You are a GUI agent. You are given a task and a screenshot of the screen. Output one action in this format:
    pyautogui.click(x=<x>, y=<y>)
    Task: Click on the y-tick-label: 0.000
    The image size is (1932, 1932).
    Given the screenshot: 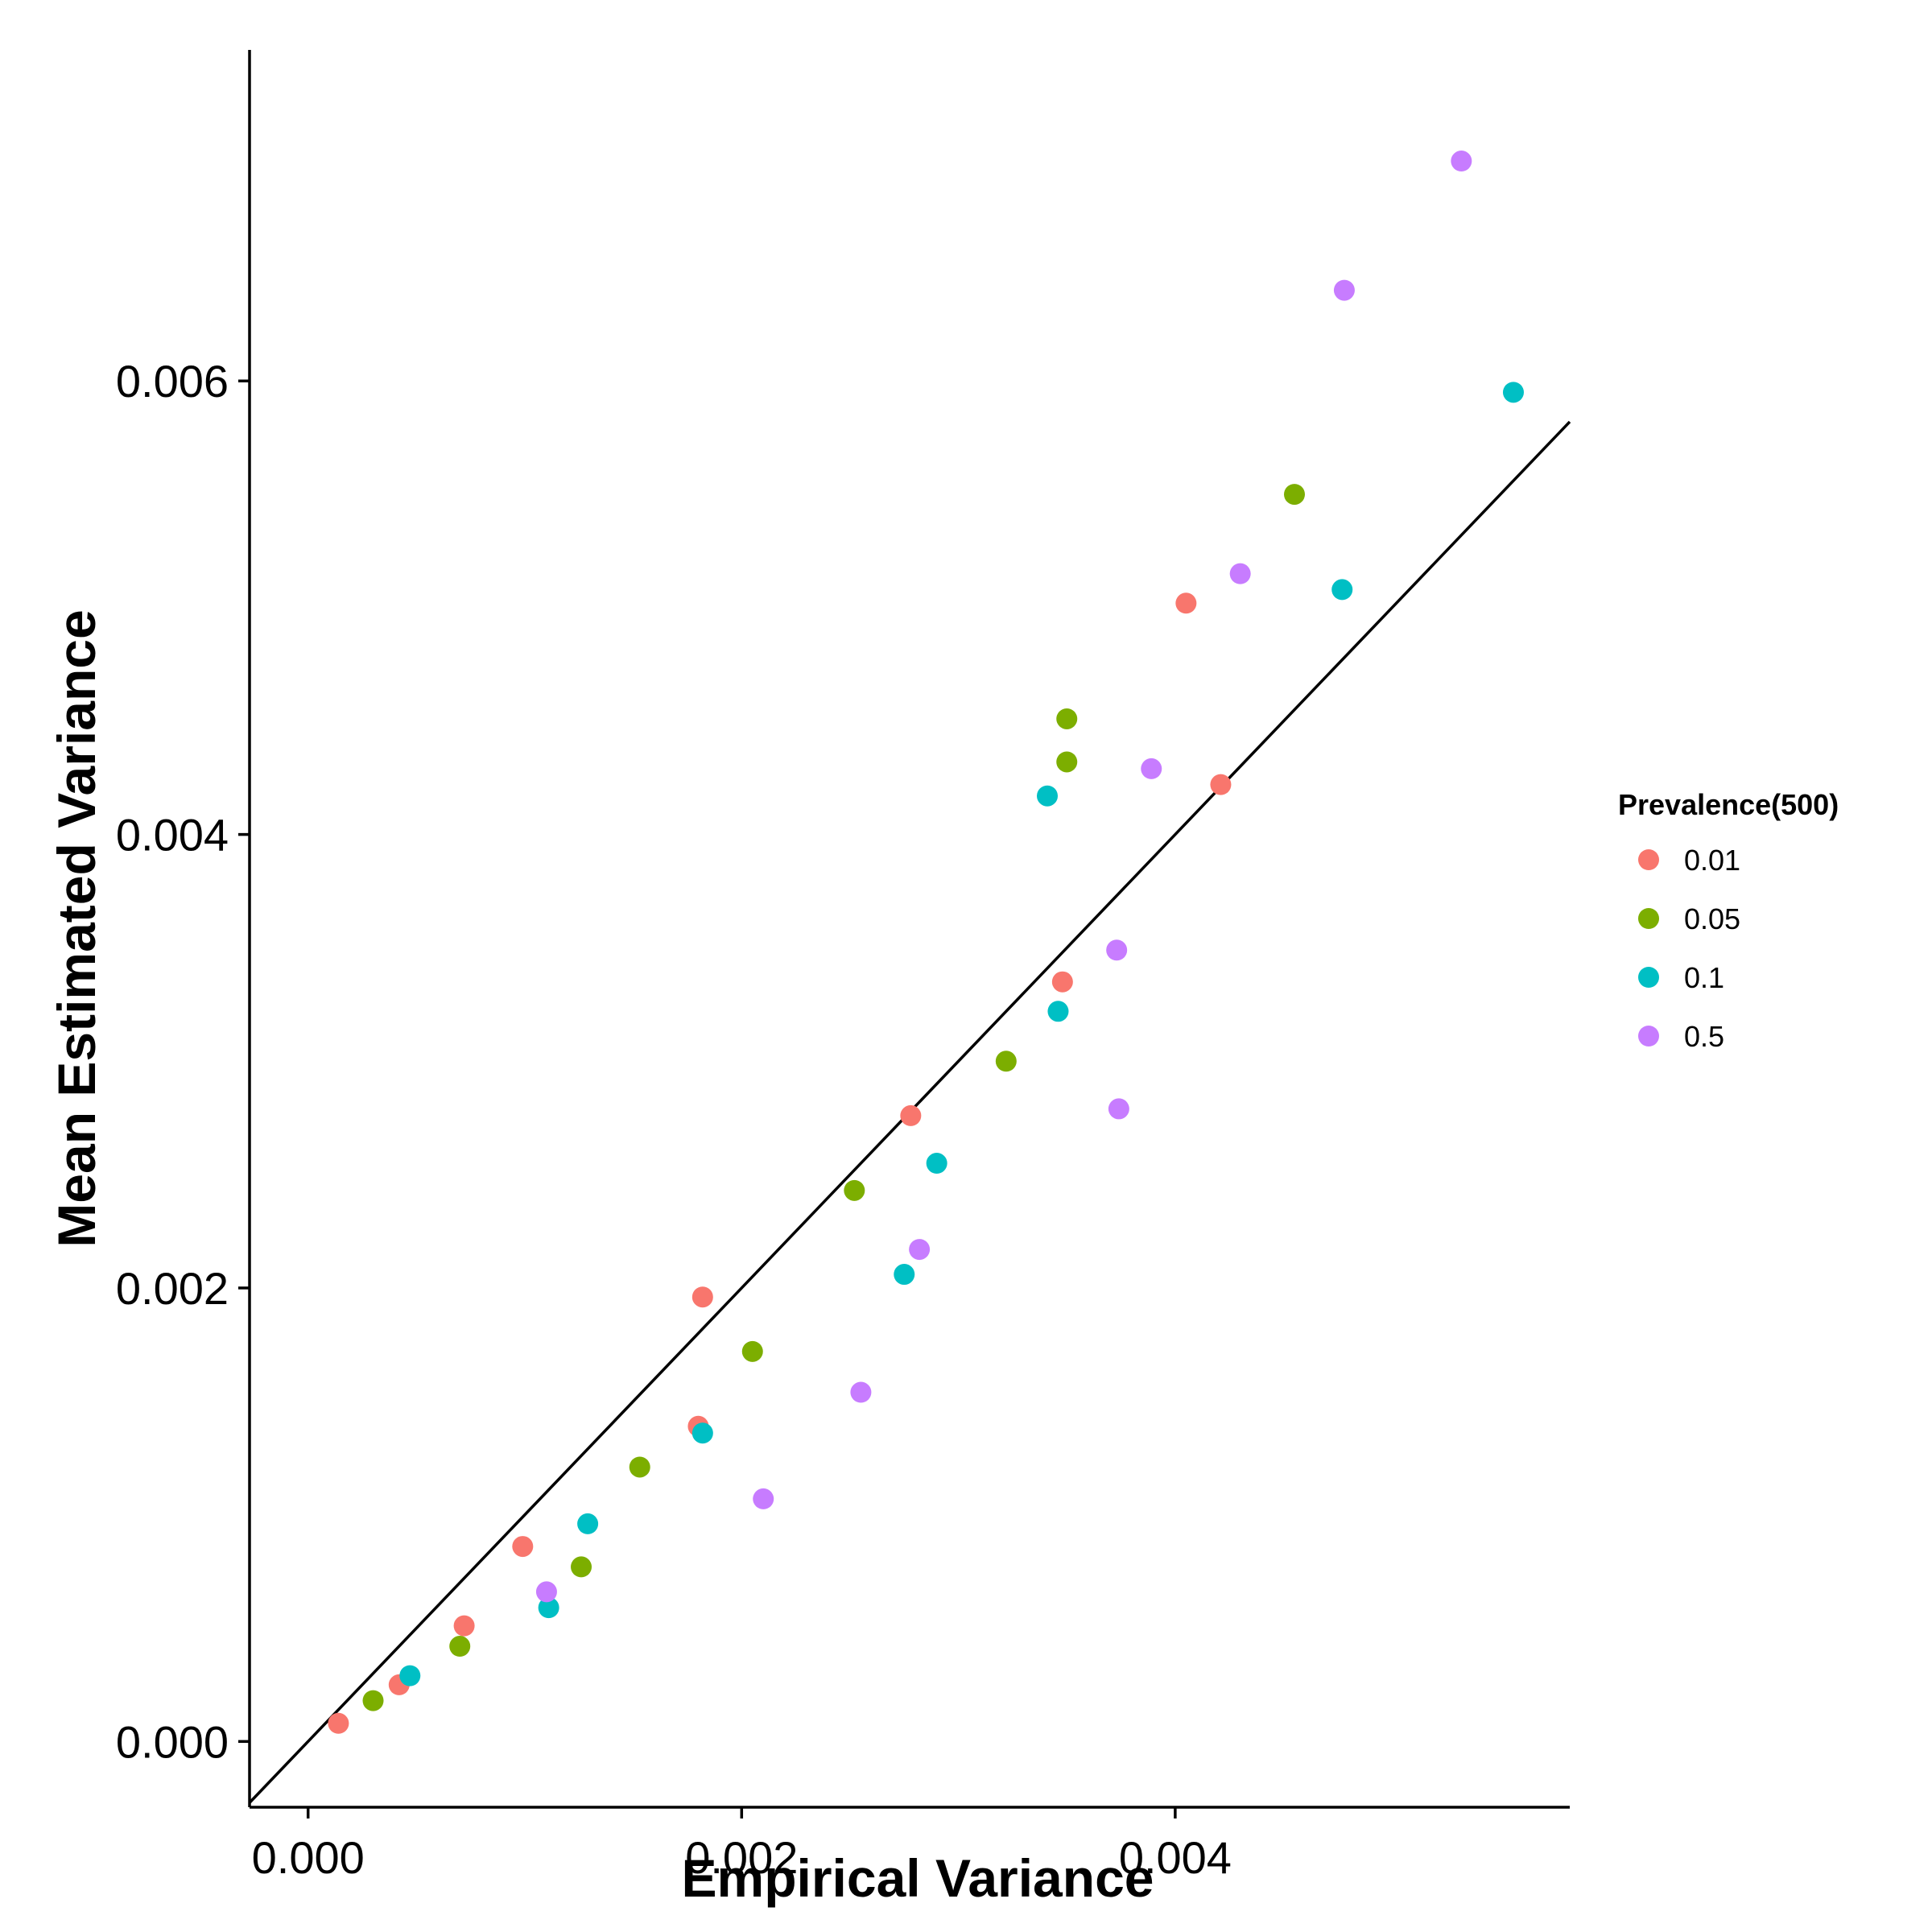 What is the action you would take?
    pyautogui.click(x=172, y=1741)
    